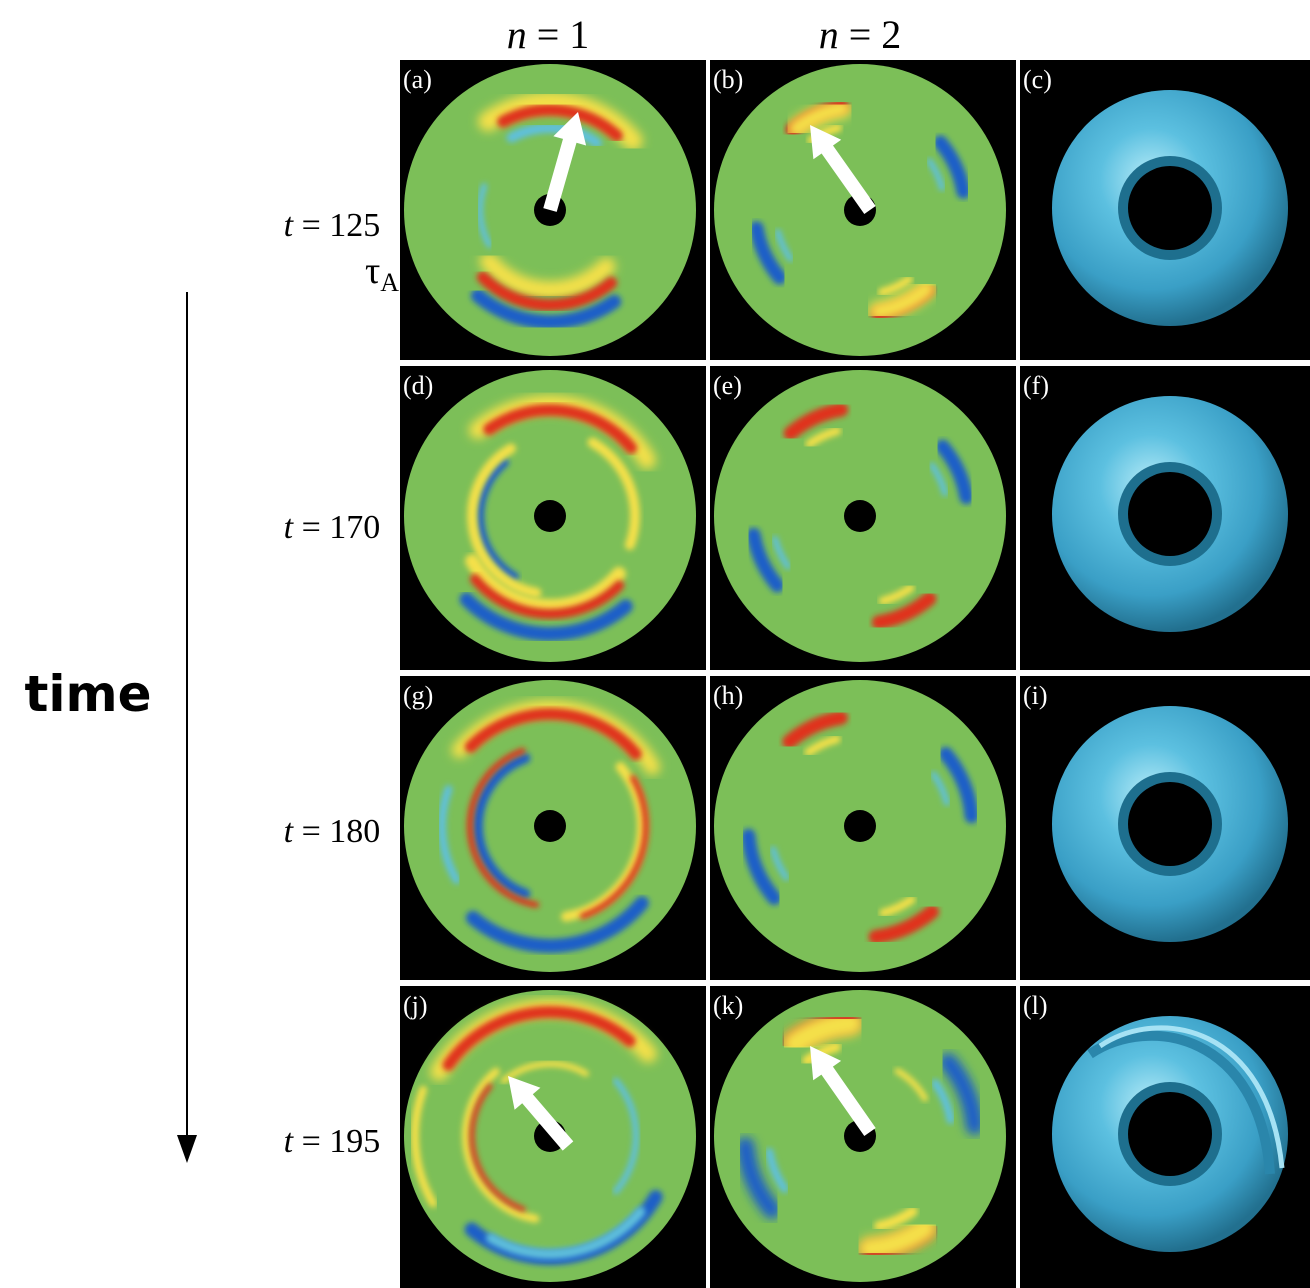 The width and height of the screenshot is (1310, 1288). I want to click on torus-kink-ridge, so click(1181, 1102).